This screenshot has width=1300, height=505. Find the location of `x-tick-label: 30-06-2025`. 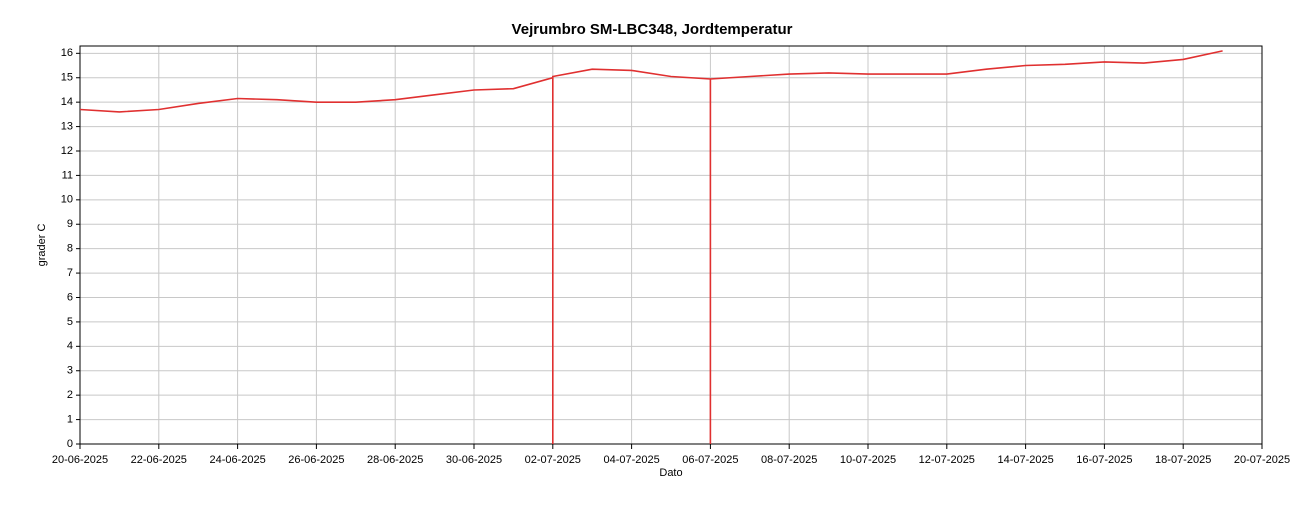

x-tick-label: 30-06-2025 is located at coordinates (474, 460).